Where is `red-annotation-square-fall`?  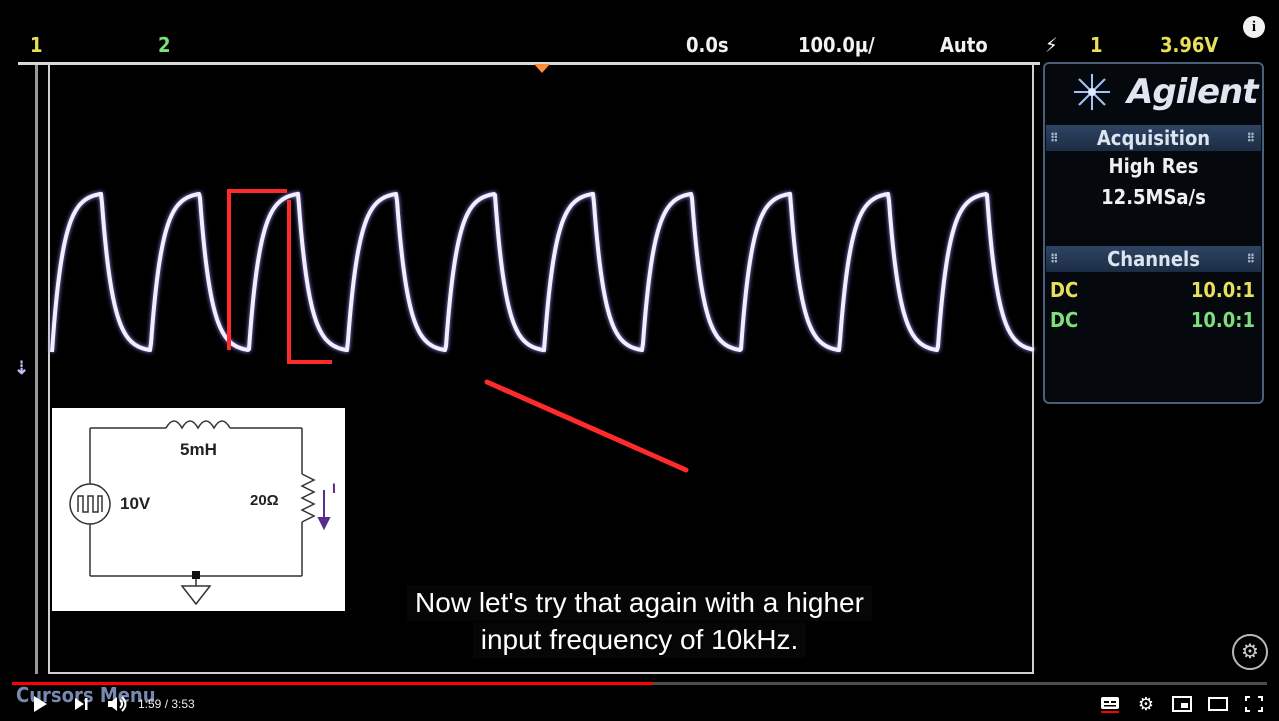 red-annotation-square-fall is located at coordinates (309, 282).